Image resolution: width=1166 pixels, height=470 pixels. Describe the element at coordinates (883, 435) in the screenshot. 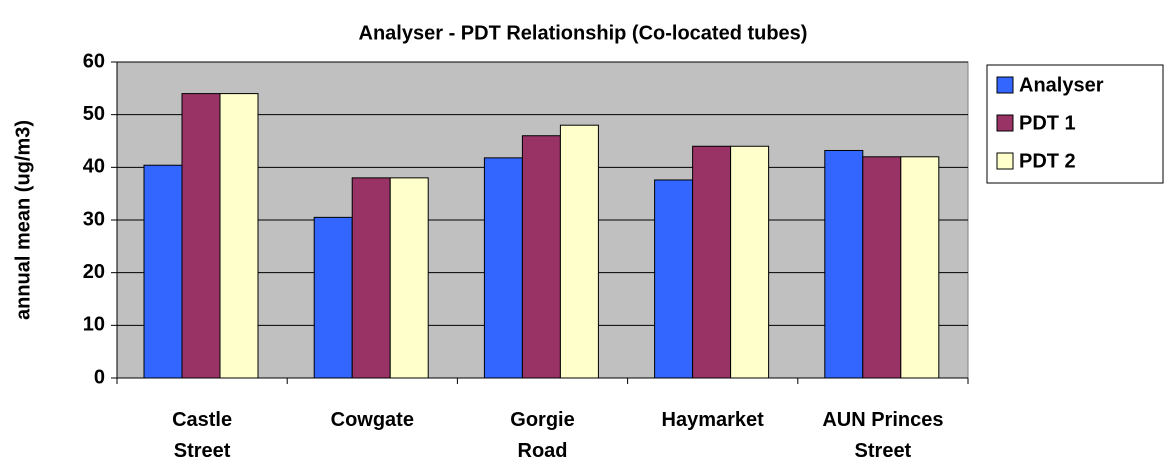

I see `x-tick-label: AUN Princes Street` at that location.